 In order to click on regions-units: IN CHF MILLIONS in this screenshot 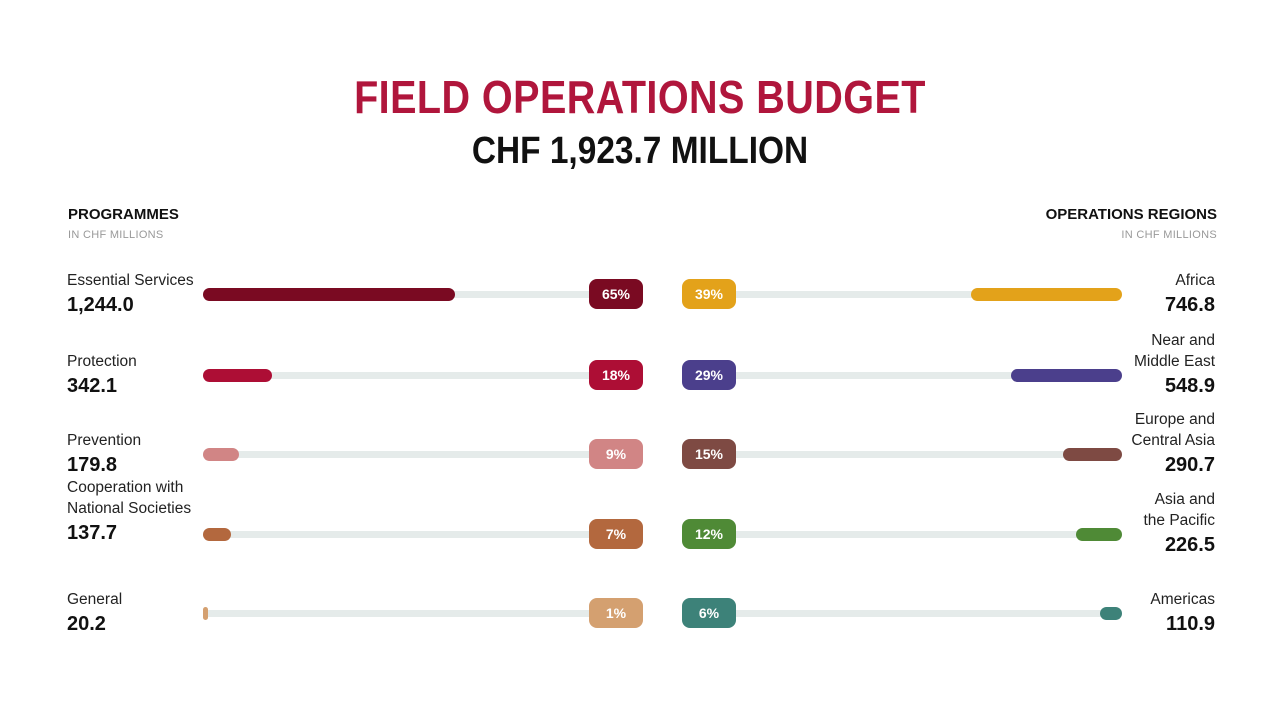, I will do `click(1169, 235)`.